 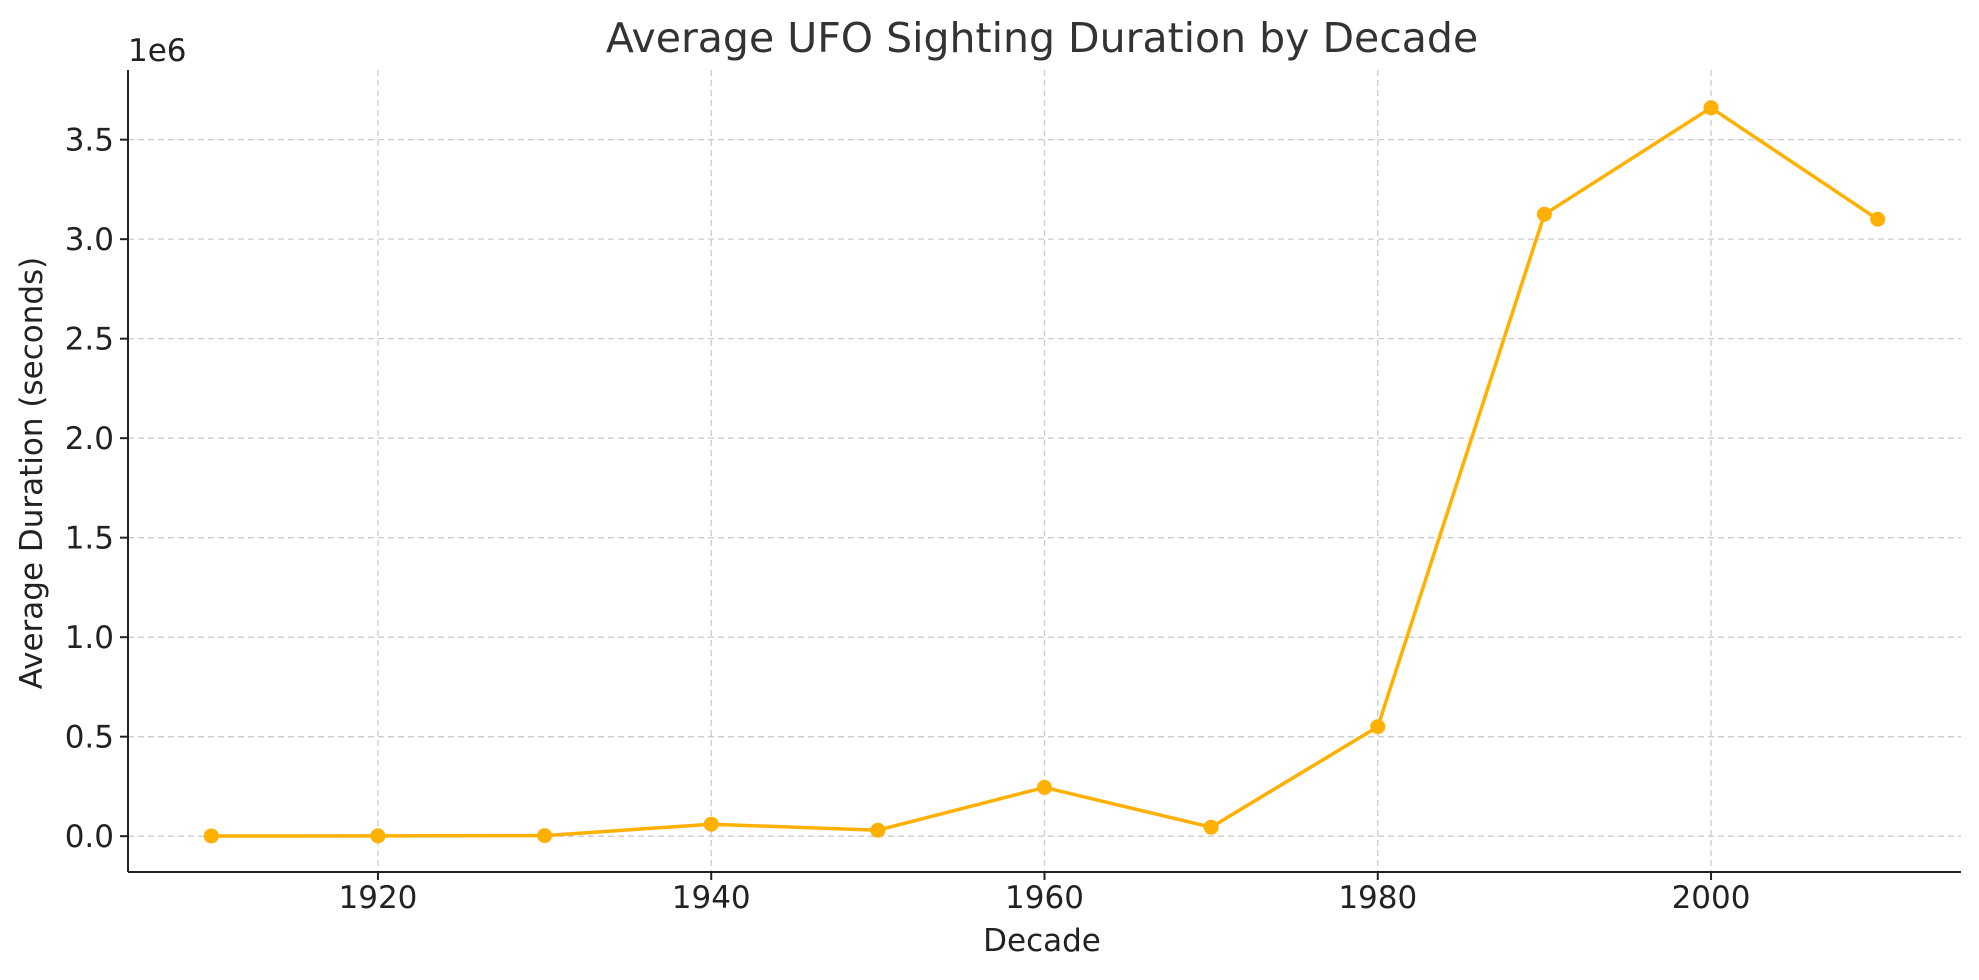 I want to click on x-axis-ticks: 1920 1940 1960 1980 2000, so click(x=1045, y=894).